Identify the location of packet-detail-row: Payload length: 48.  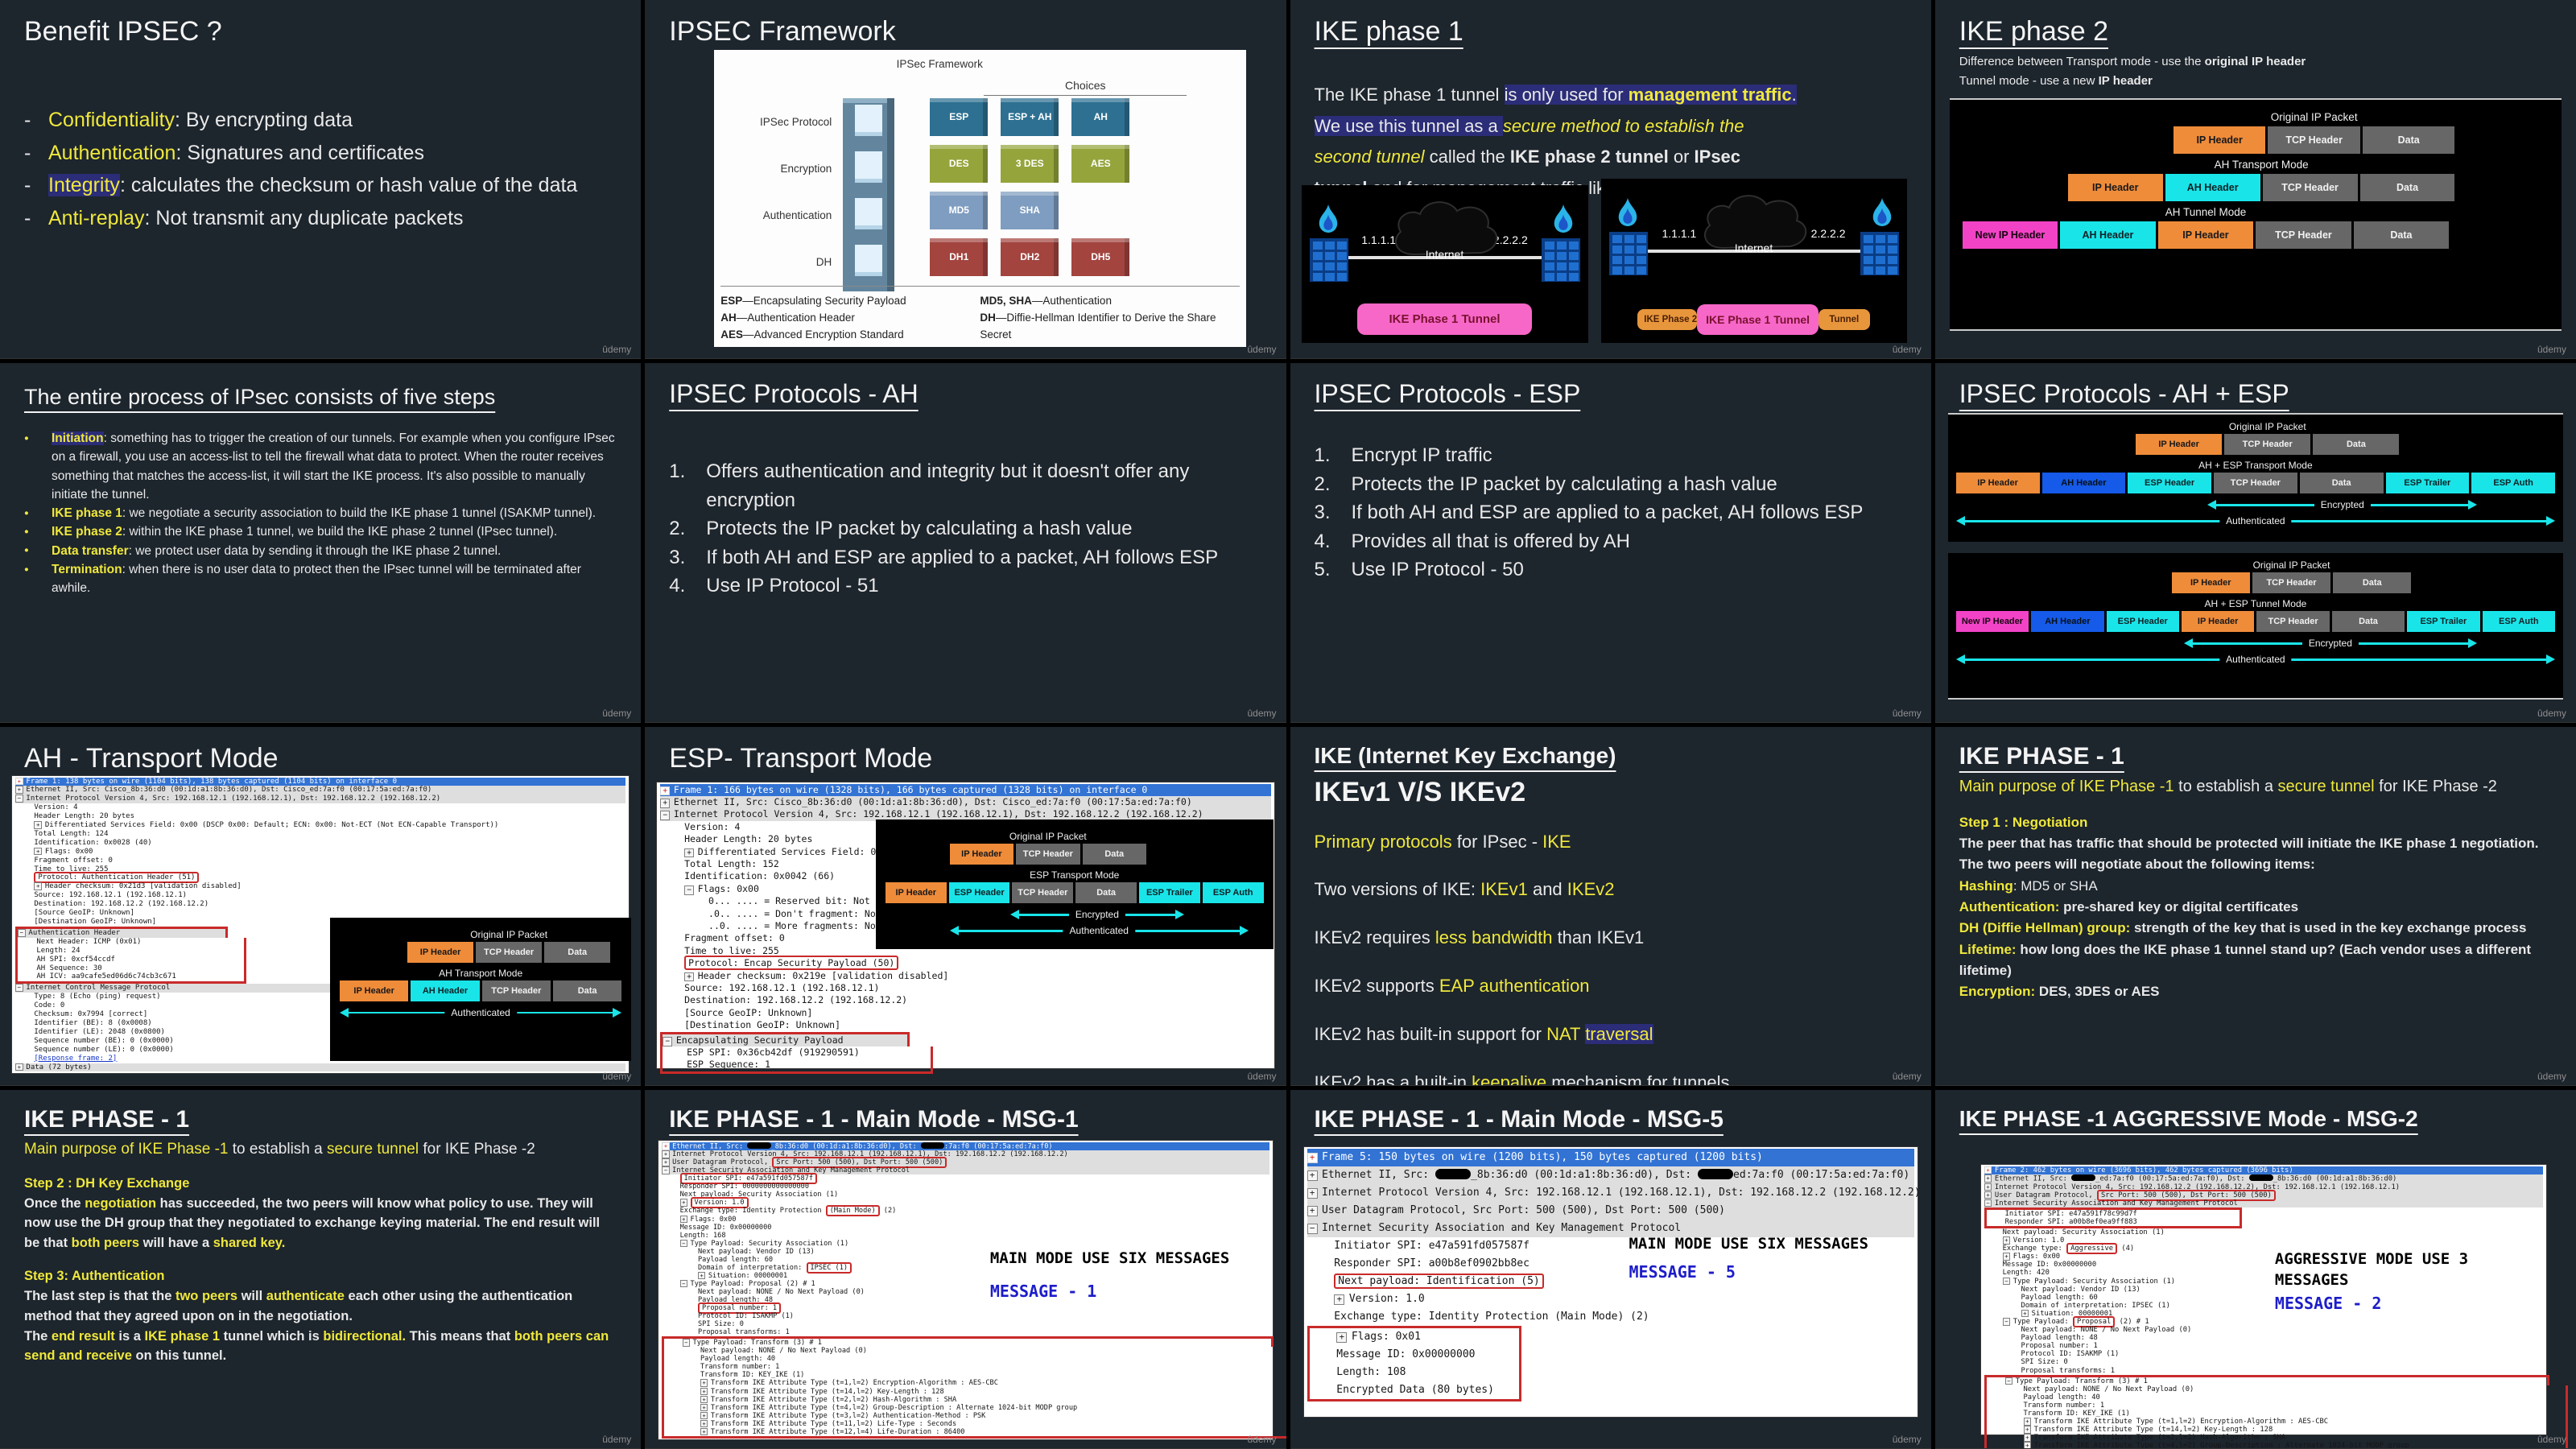
(2059, 1338).